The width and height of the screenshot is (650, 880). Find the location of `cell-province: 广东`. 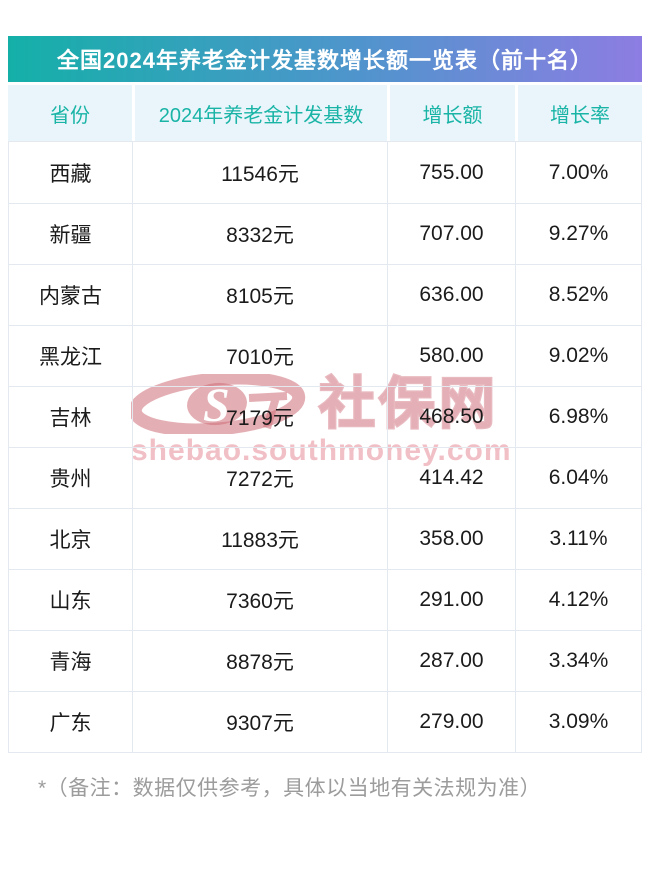

cell-province: 广东 is located at coordinates (70, 723).